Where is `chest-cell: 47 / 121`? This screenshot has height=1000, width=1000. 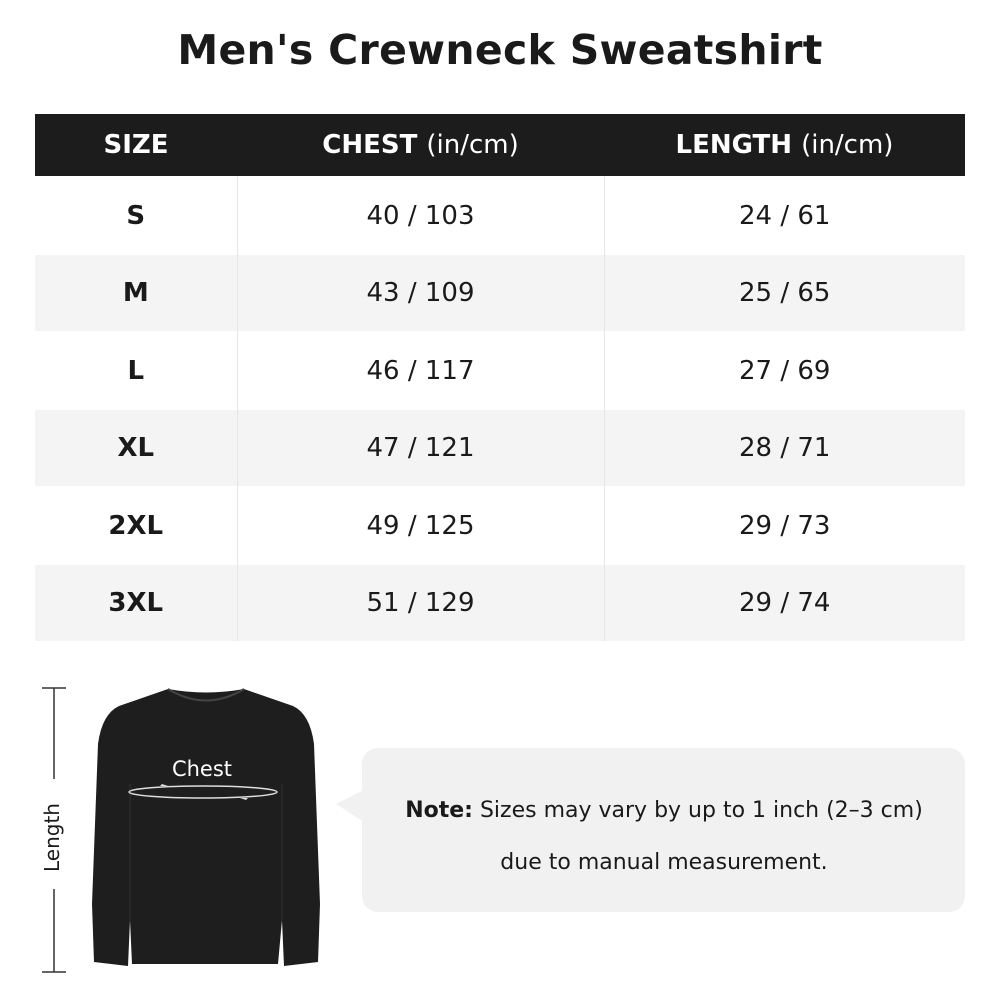
chest-cell: 47 / 121 is located at coordinates (421, 448).